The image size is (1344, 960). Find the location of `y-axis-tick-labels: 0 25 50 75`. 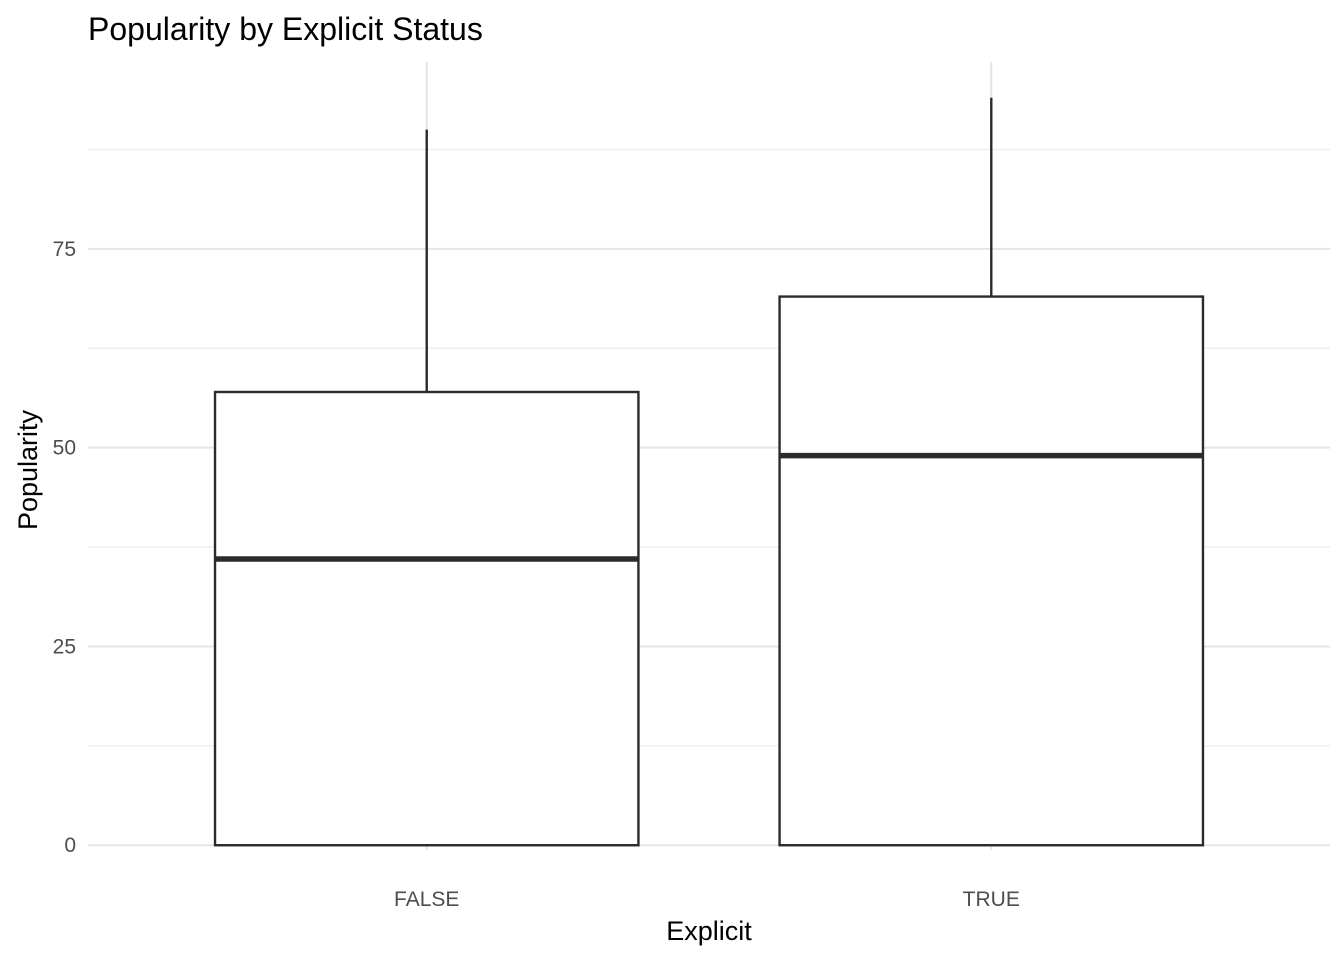

y-axis-tick-labels: 0 25 50 75 is located at coordinates (64, 547).